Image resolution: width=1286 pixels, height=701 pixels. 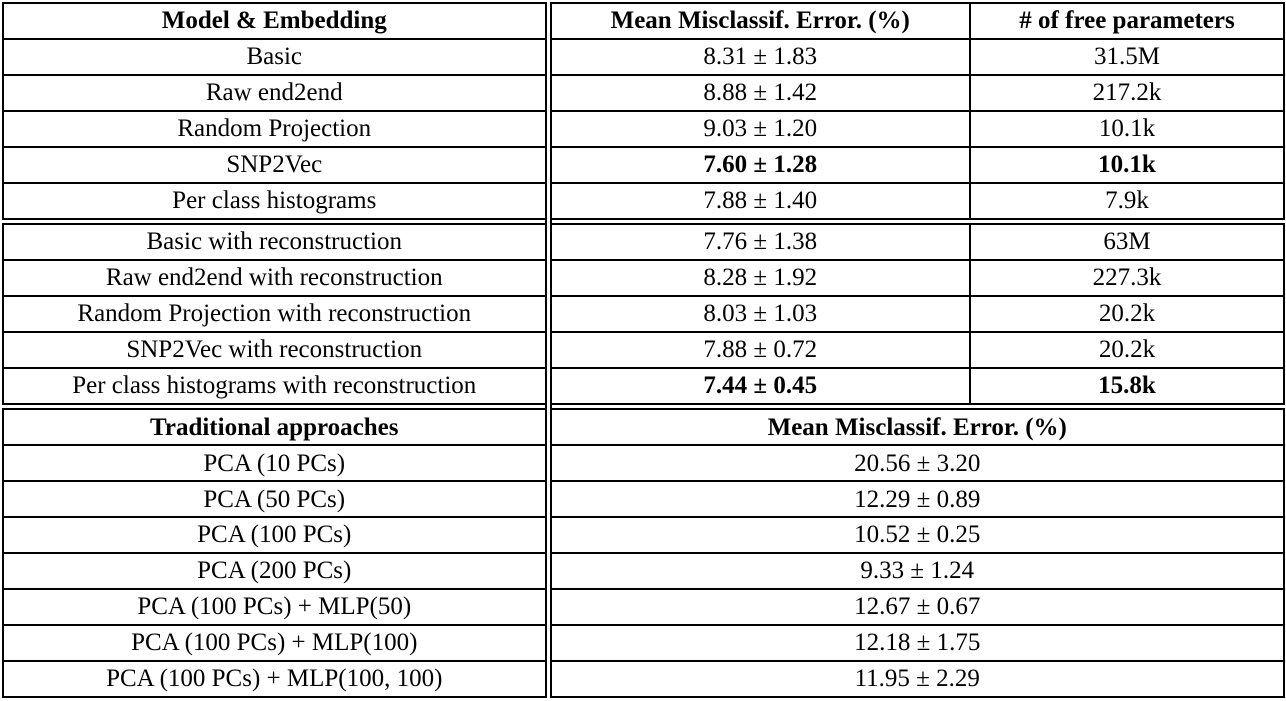 I want to click on table-row: PCA (200 PCs) 9.33 ± 1.24, so click(x=643, y=571).